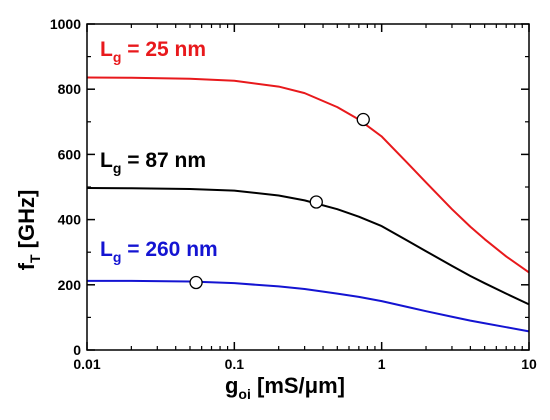 Image resolution: width=550 pixels, height=420 pixels. I want to click on x-tick-label: 10, so click(529, 364).